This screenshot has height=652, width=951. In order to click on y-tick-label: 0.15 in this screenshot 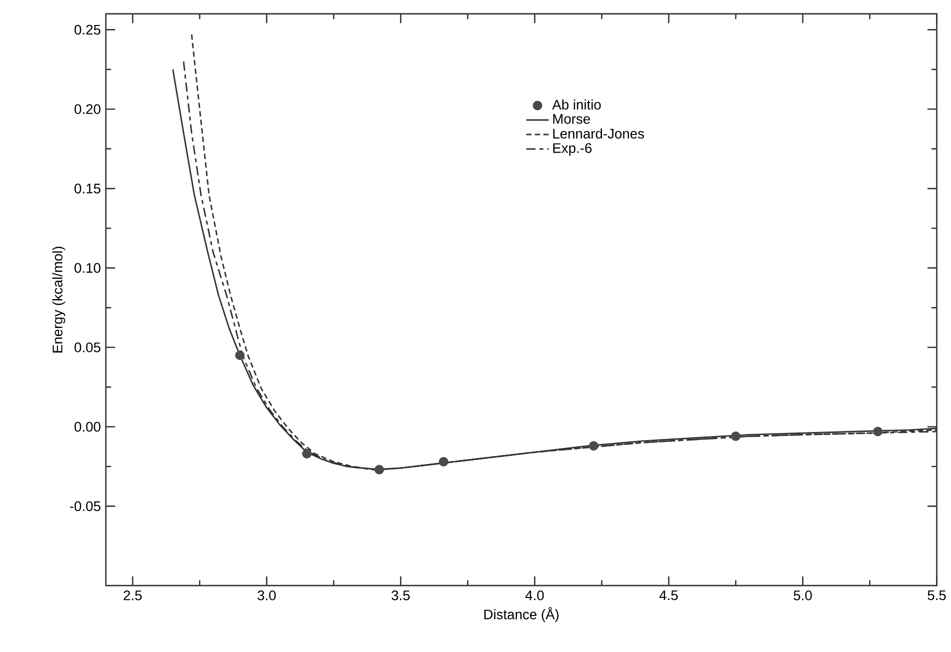, I will do `click(87, 189)`.